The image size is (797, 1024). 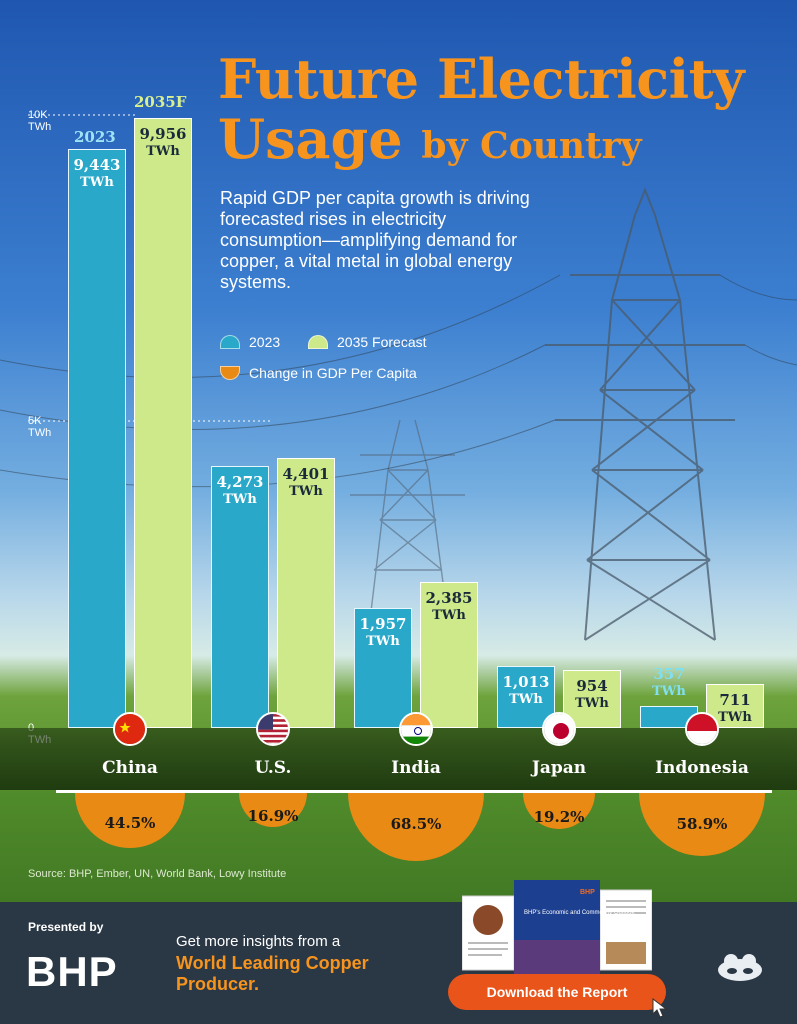 I want to click on data-label-japan-2023: 1,013 TWh, so click(x=526, y=690).